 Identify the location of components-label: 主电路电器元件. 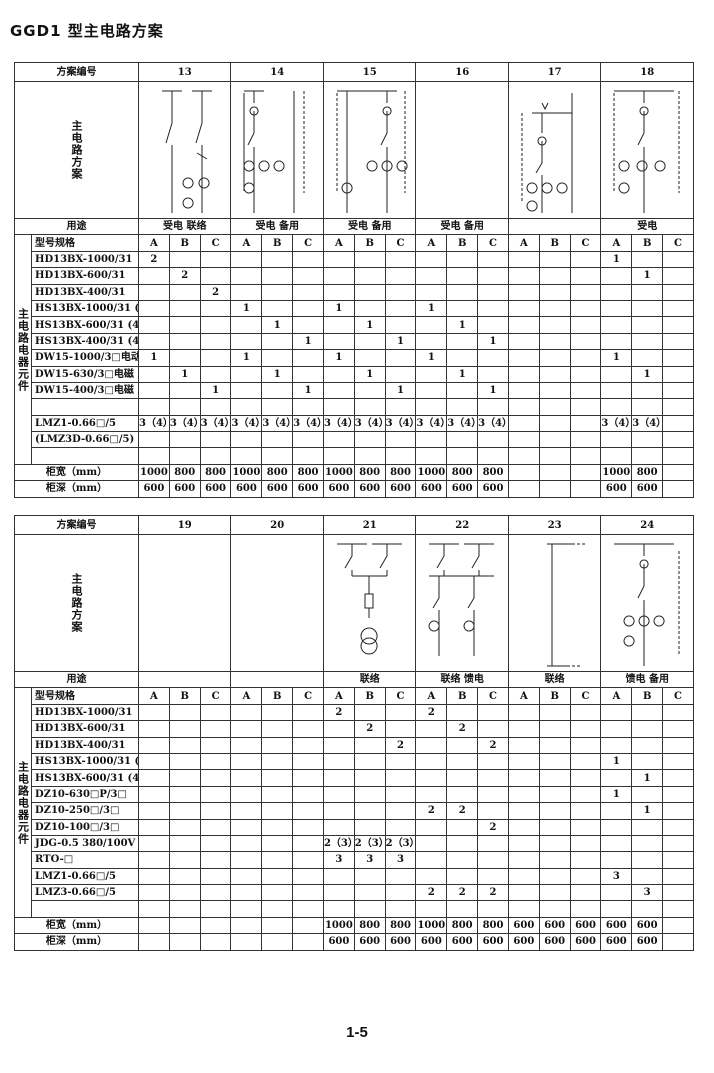
(23, 349).